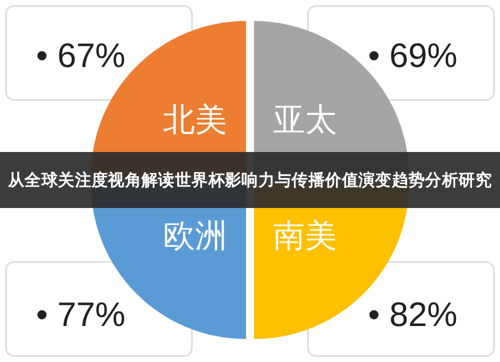 This screenshot has height=362, width=500. I want to click on category-label: 南美, so click(305, 235).